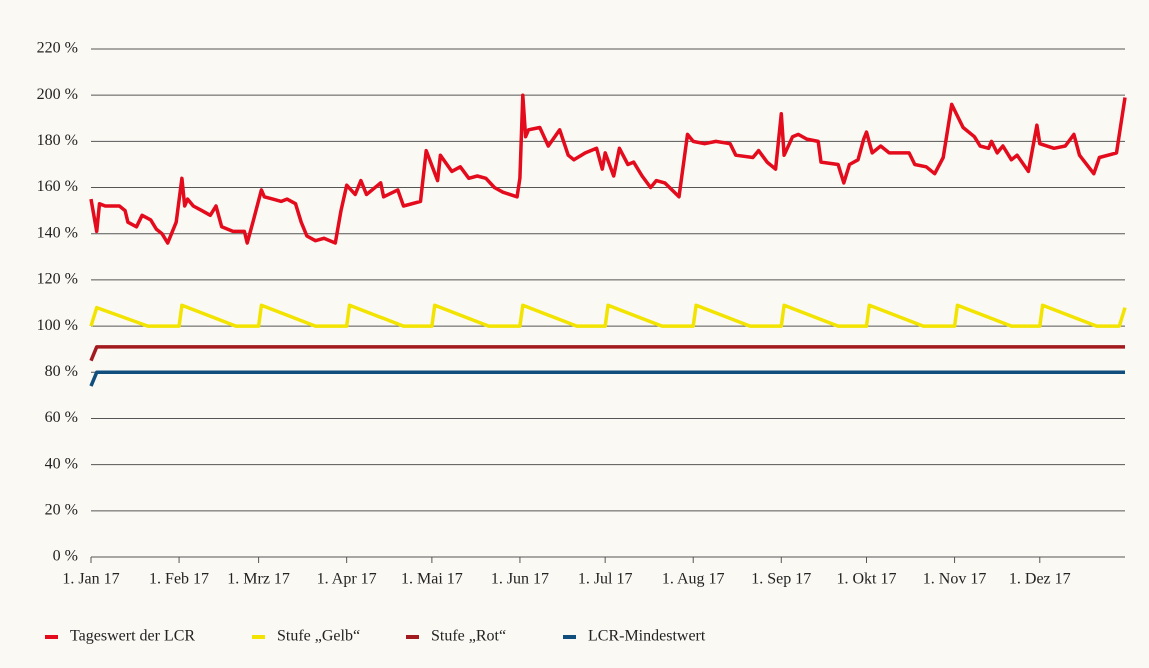 The width and height of the screenshot is (1149, 668). I want to click on legend-label: Stufe „Gelb“, so click(318, 636).